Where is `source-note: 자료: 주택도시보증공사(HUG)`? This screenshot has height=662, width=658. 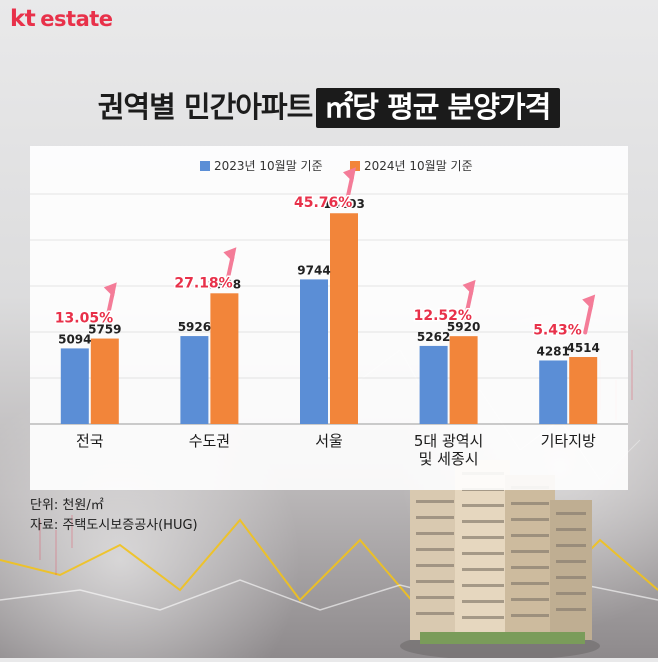
source-note: 자료: 주택도시보증공사(HUG) is located at coordinates (114, 525).